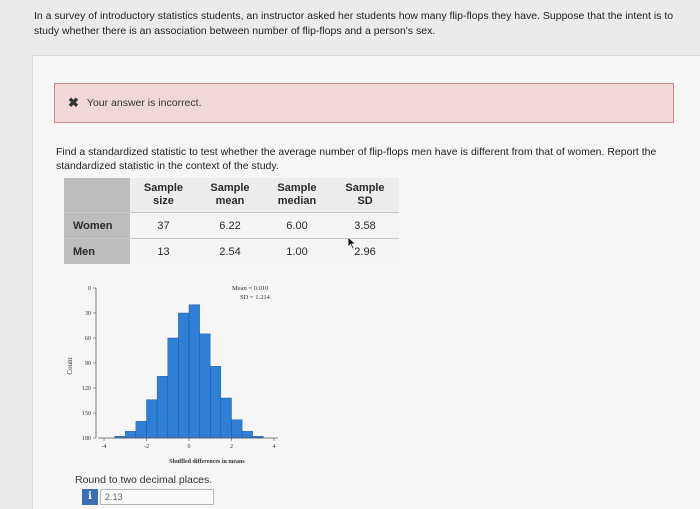 This screenshot has height=509, width=700. Describe the element at coordinates (352, 243) in the screenshot. I see `mouse-cursor-icon` at that location.